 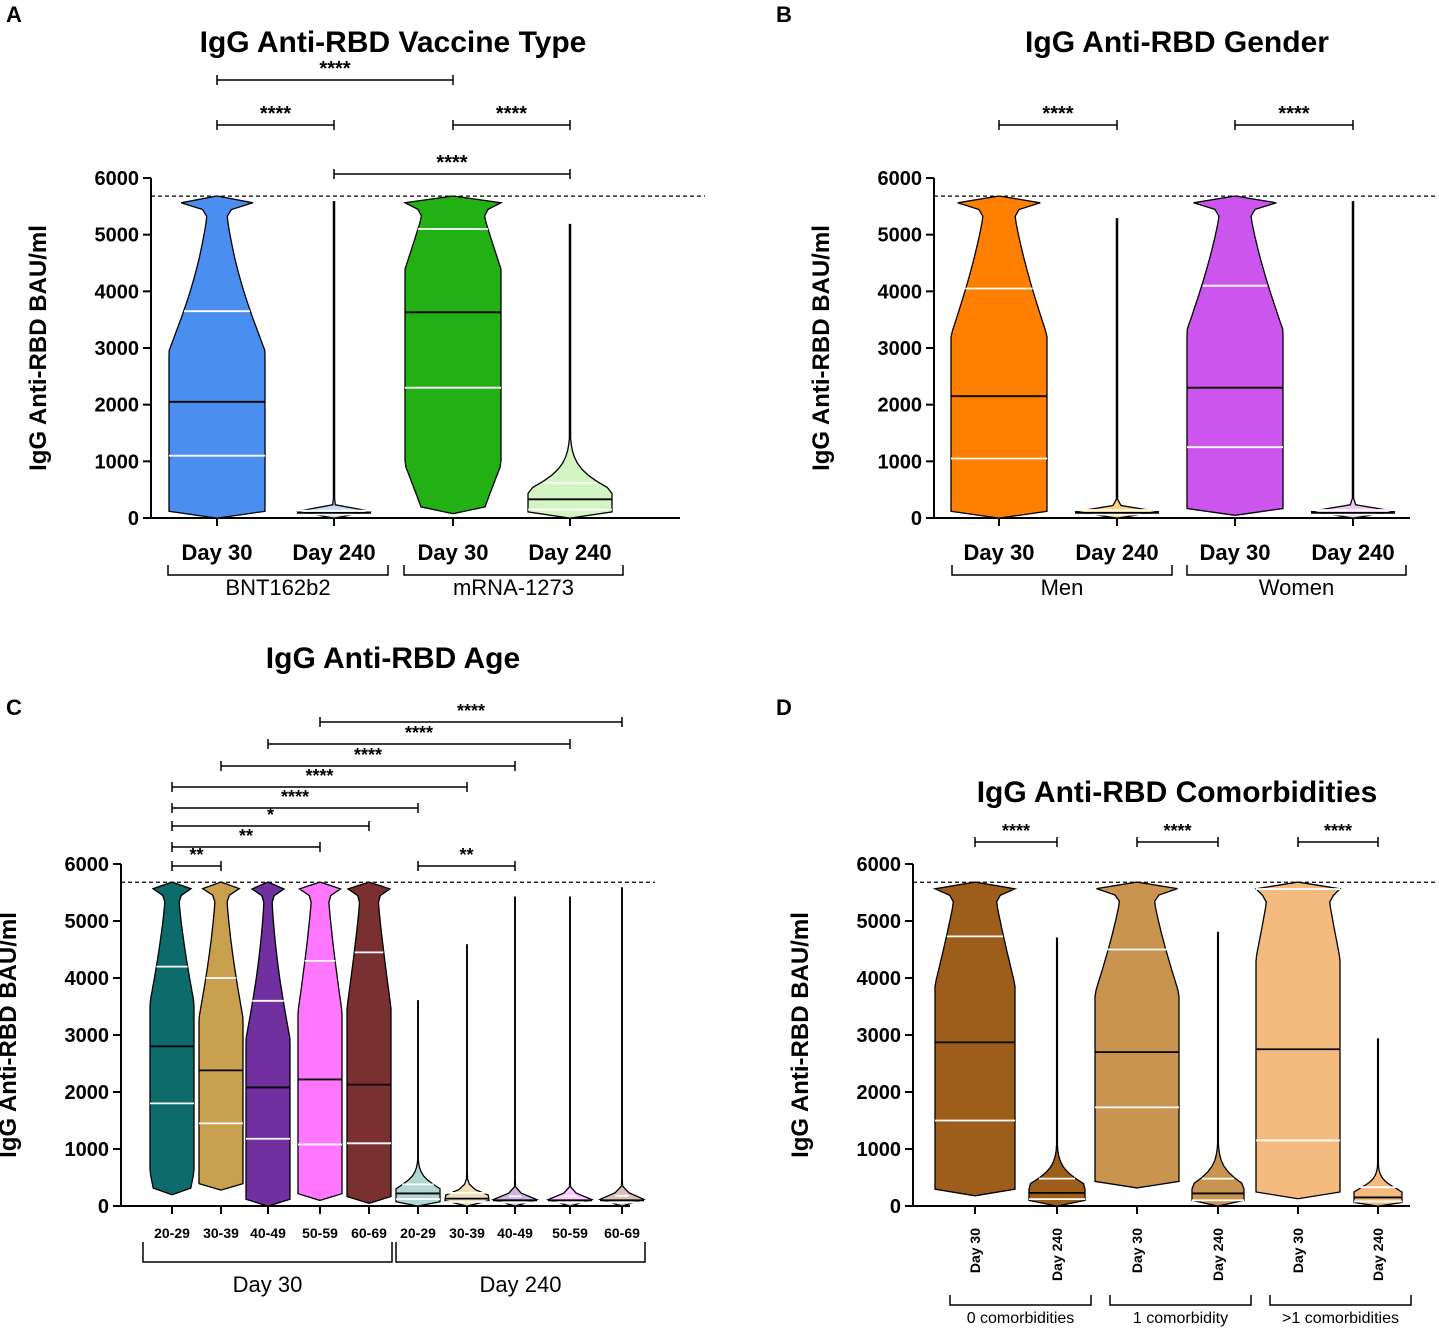 What do you see at coordinates (268, 1284) in the screenshot?
I see `group-label: Day 30` at bounding box center [268, 1284].